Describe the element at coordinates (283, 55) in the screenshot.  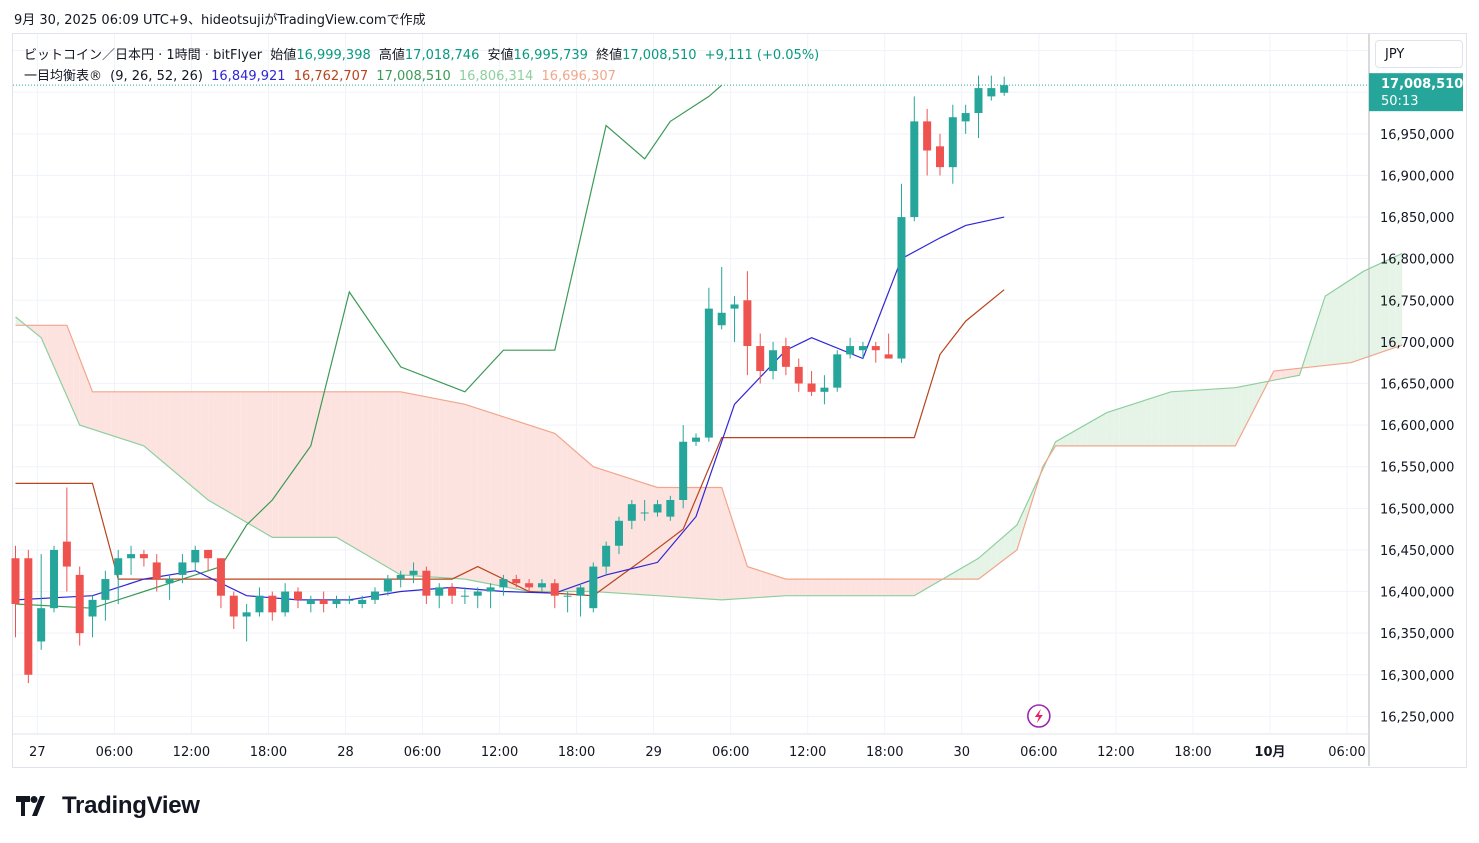
I see `open-label: 始値` at that location.